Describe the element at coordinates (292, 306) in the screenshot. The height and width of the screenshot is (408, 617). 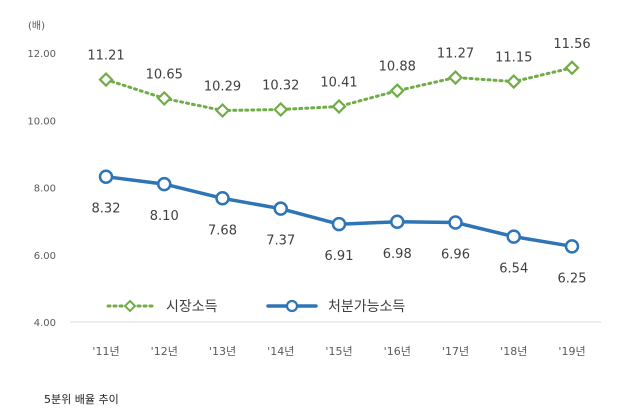
I see `legend-marker-circle` at that location.